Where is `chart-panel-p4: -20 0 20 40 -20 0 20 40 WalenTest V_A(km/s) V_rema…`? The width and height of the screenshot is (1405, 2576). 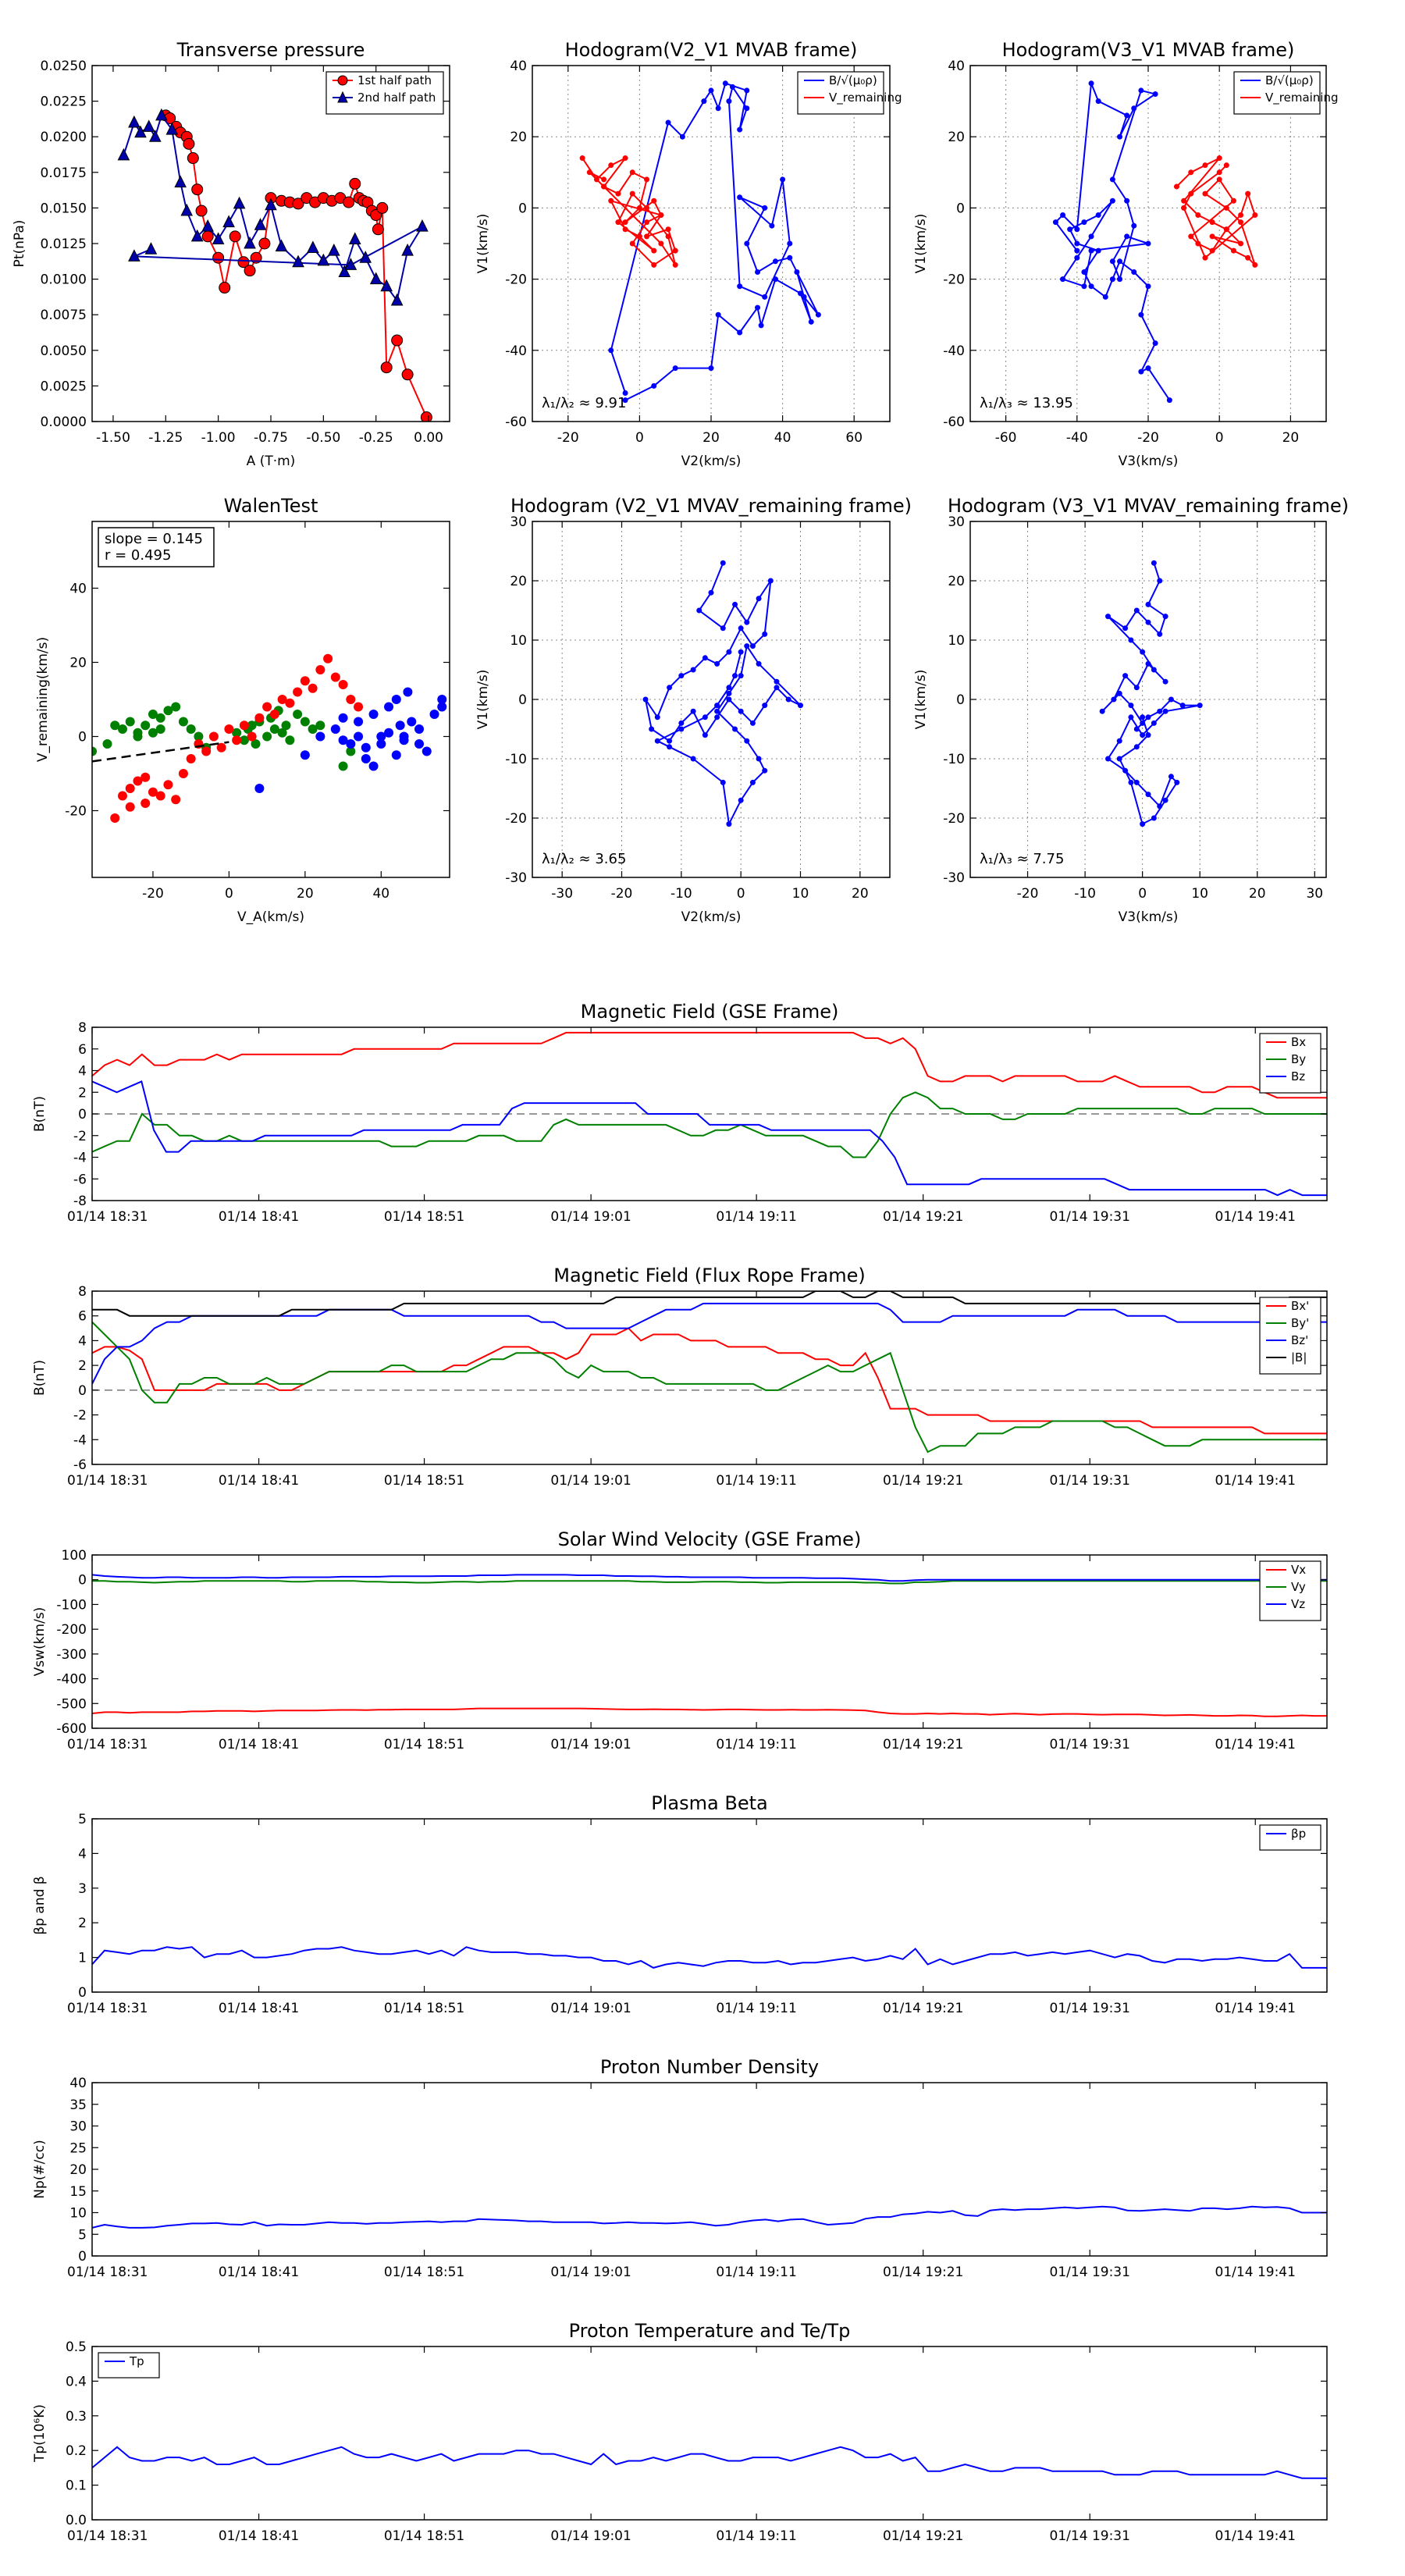
chart-panel-p4: -20 0 20 40 -20 0 20 40 WalenTest V_A(km/s) V_rema… is located at coordinates (242, 710).